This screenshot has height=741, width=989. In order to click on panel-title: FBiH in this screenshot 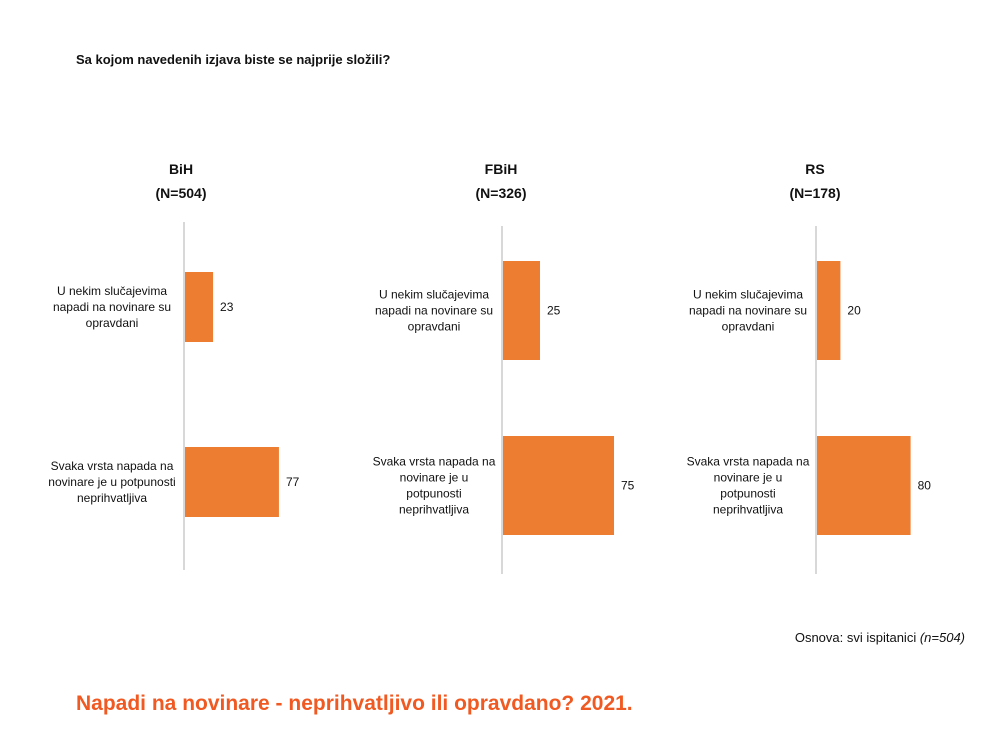, I will do `click(501, 169)`.